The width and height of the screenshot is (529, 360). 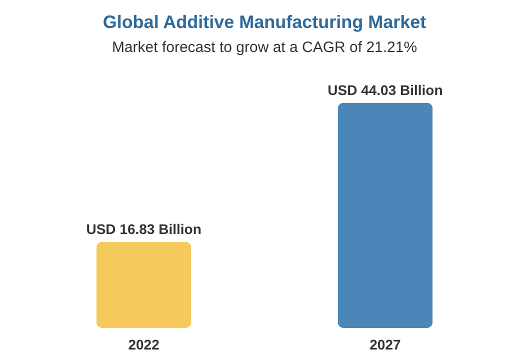 What do you see at coordinates (264, 22) in the screenshot?
I see `chart-title: Global Additive Manufacturing Market` at bounding box center [264, 22].